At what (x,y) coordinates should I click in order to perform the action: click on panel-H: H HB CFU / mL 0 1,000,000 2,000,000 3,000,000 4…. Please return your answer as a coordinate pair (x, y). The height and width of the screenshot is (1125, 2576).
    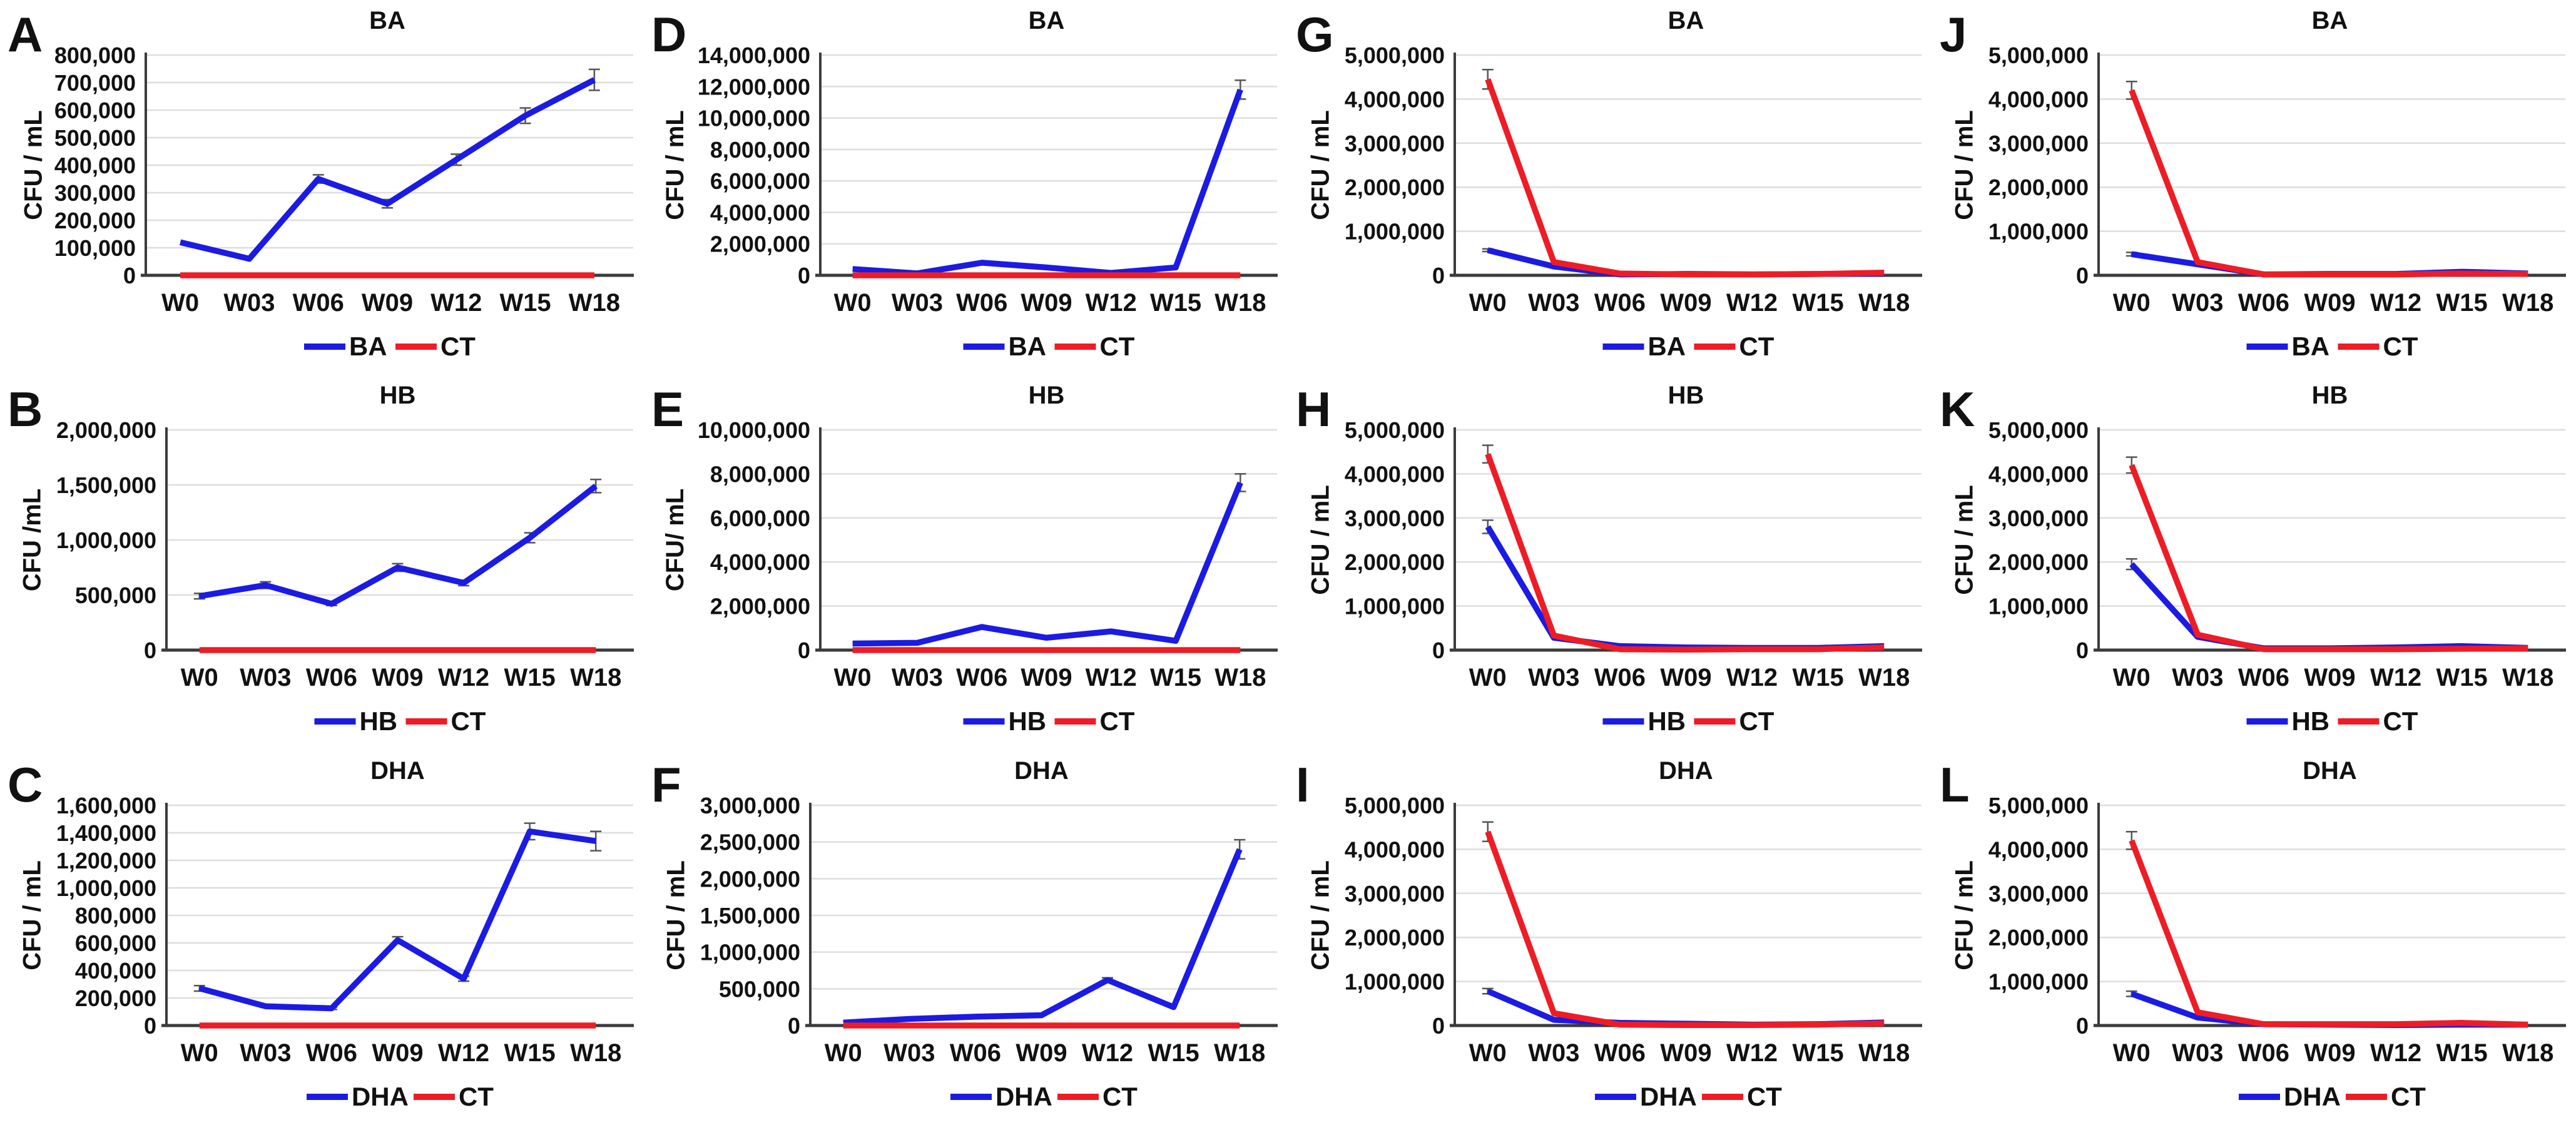
    Looking at the image, I should click on (1610, 562).